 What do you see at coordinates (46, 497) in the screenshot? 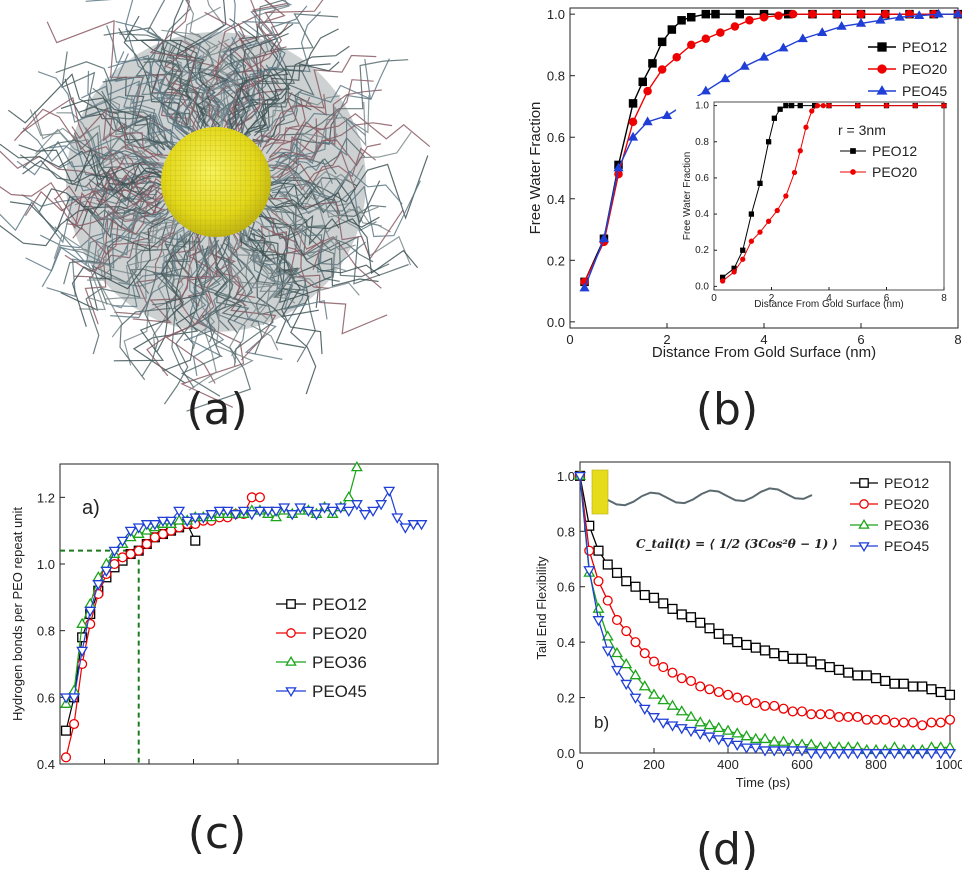
I see `chart-c-ytick-label-4: 1.2` at bounding box center [46, 497].